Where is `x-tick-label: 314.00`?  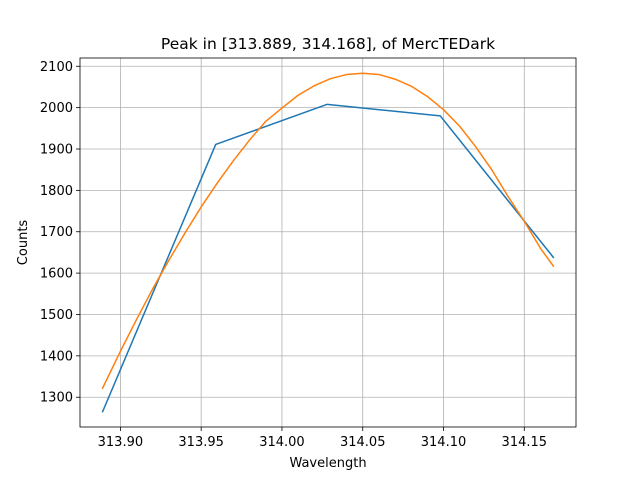 x-tick-label: 314.00 is located at coordinates (282, 442).